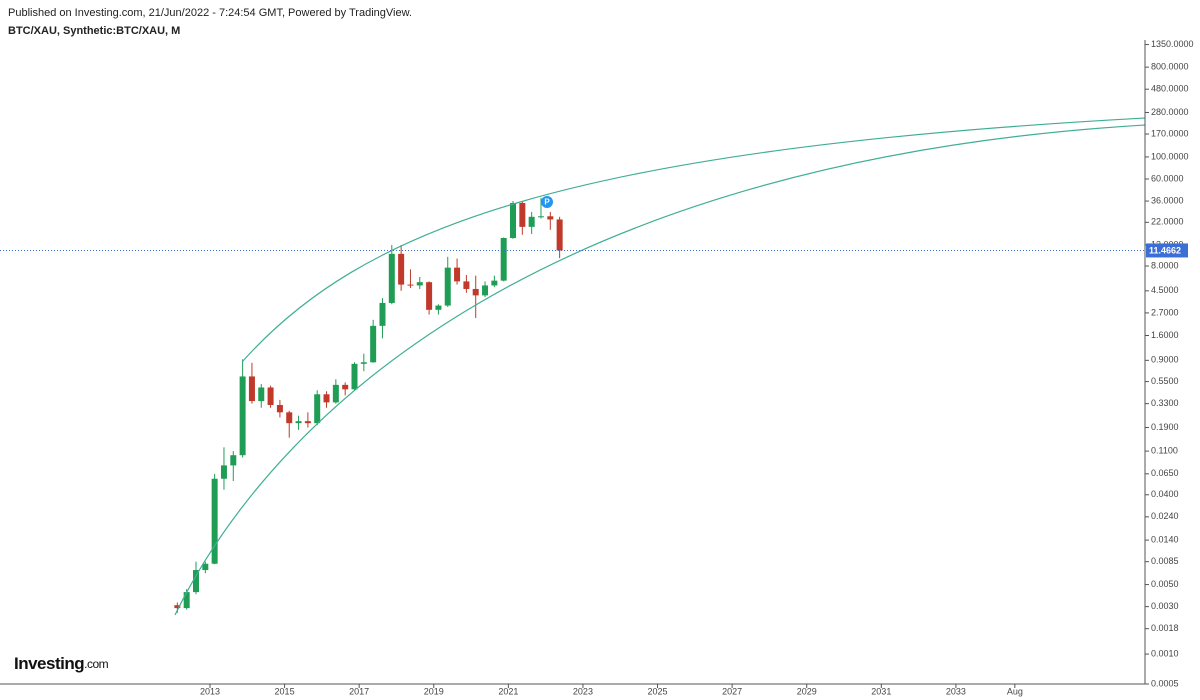  I want to click on y-tick-label: 60.0000, so click(1167, 178).